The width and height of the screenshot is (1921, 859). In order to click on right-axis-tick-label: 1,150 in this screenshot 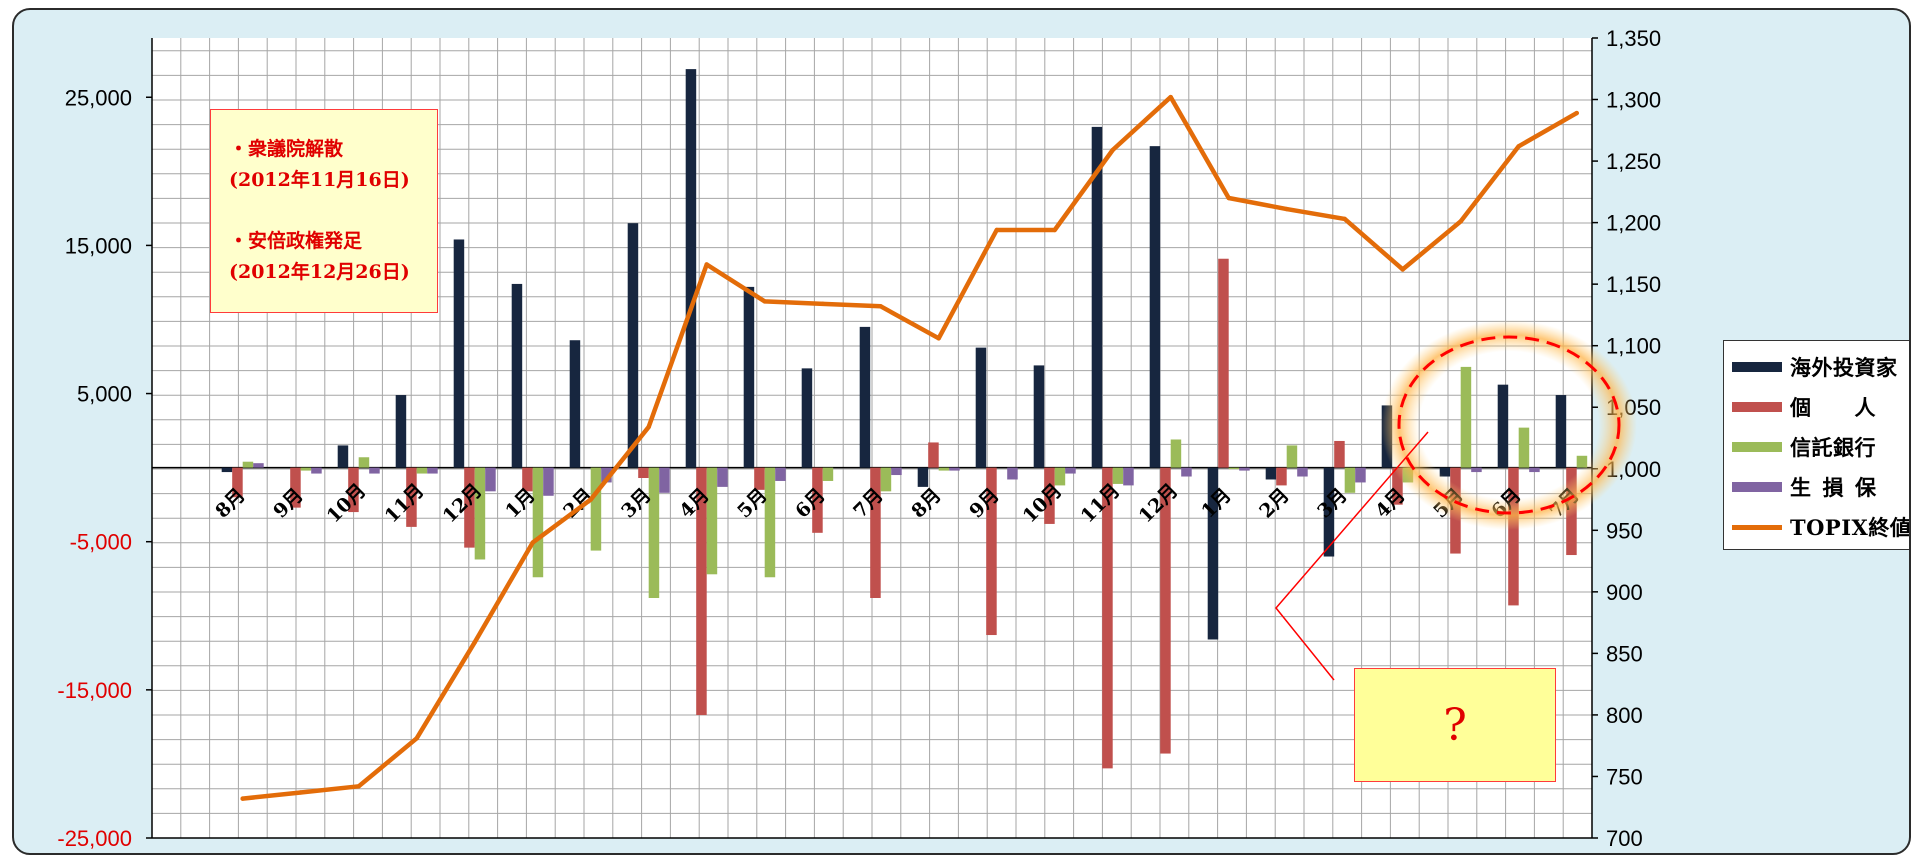, I will do `click(1633, 284)`.